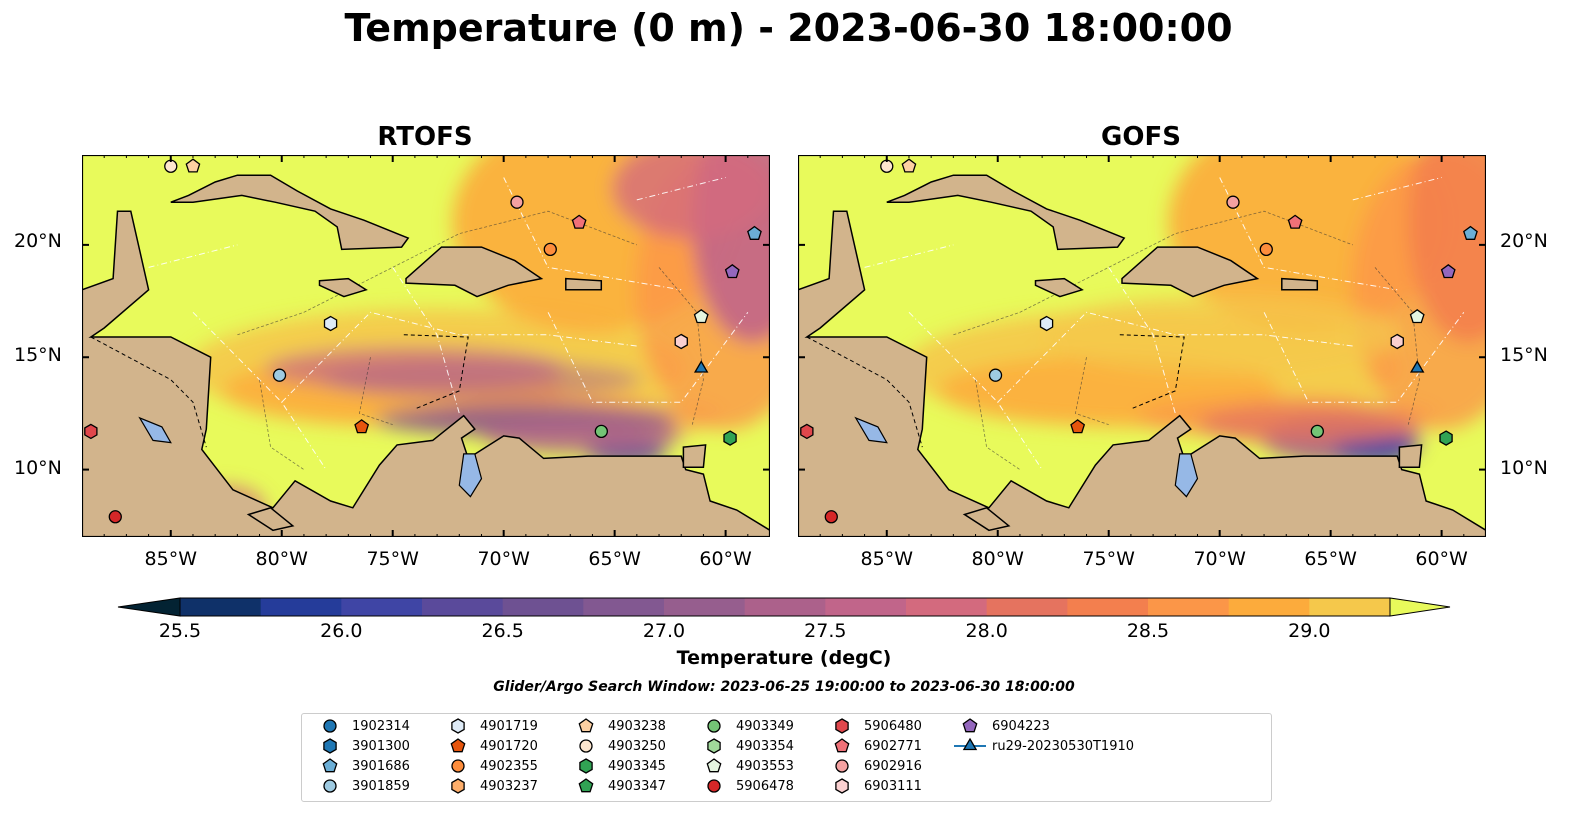 The width and height of the screenshot is (1577, 827). I want to click on figure-title: Temperature (0 m) - 2023-06-30 18:00:00, so click(788, 28).